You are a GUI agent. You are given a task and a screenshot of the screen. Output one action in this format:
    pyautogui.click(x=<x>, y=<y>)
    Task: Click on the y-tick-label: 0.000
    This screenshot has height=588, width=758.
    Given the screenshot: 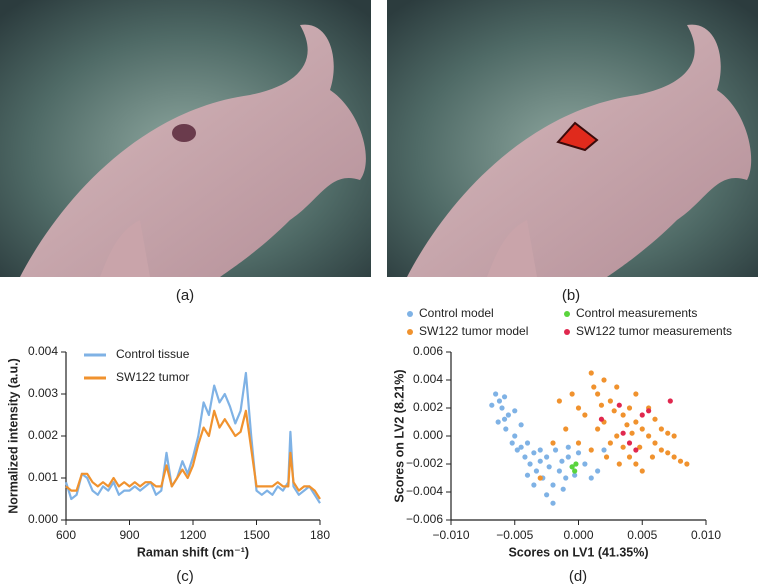 What is the action you would take?
    pyautogui.click(x=43, y=519)
    